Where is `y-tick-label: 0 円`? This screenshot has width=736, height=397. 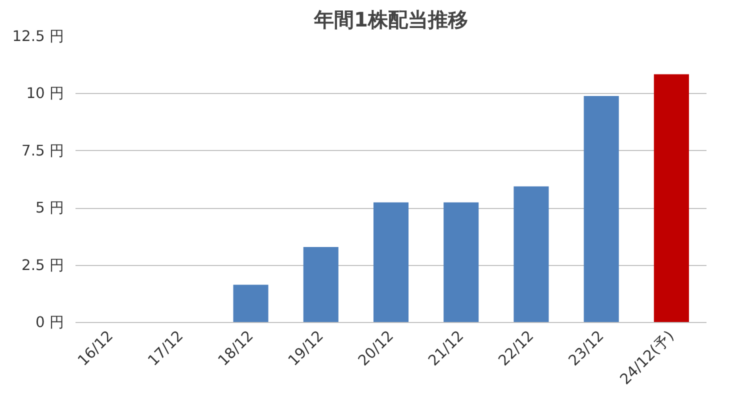
y-tick-label: 0 円 is located at coordinates (50, 322).